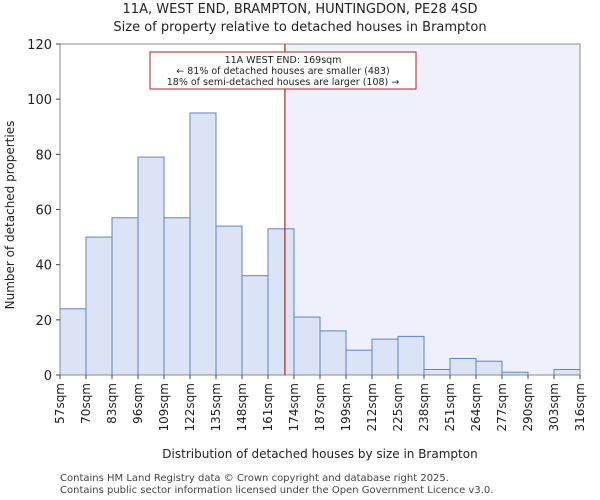 The height and width of the screenshot is (500, 600). I want to click on x-tick-label: 161sqm, so click(268, 407).